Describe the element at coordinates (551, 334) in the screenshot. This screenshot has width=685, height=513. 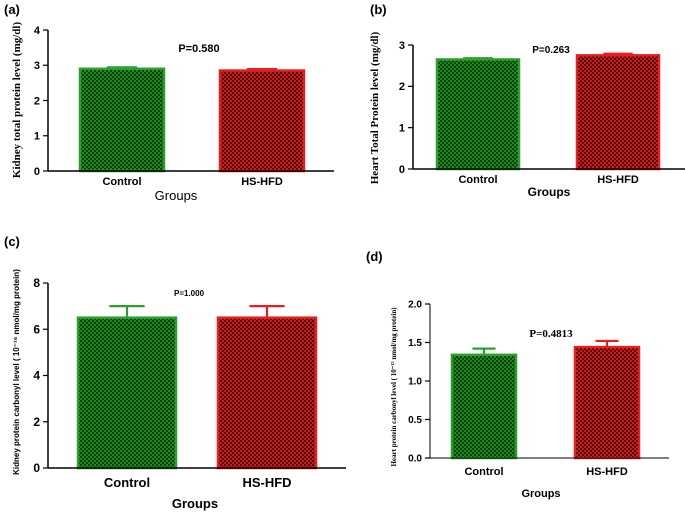
I see `p-value-annotation: P=0.4813` at that location.